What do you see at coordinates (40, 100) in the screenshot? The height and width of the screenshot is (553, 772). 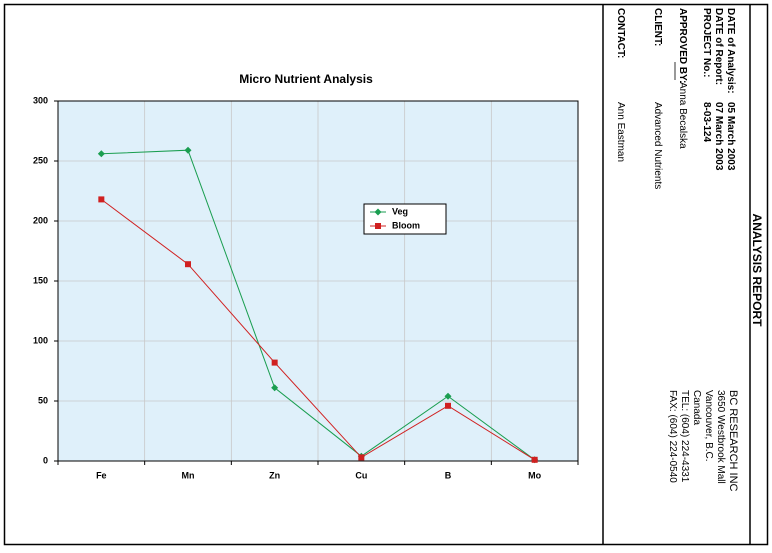 I see `y-tick-label: 300` at bounding box center [40, 100].